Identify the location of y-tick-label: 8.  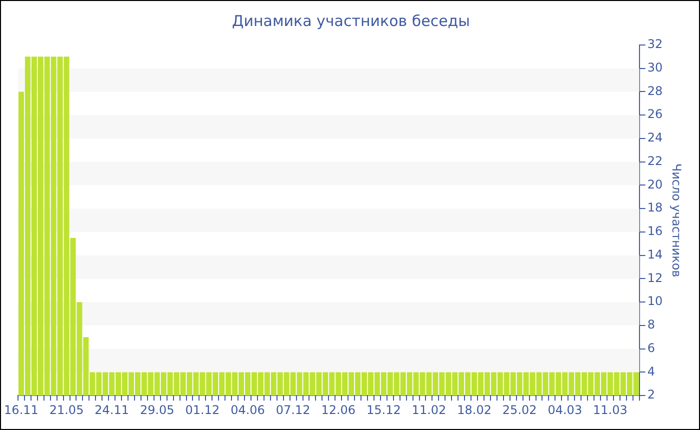
(651, 325).